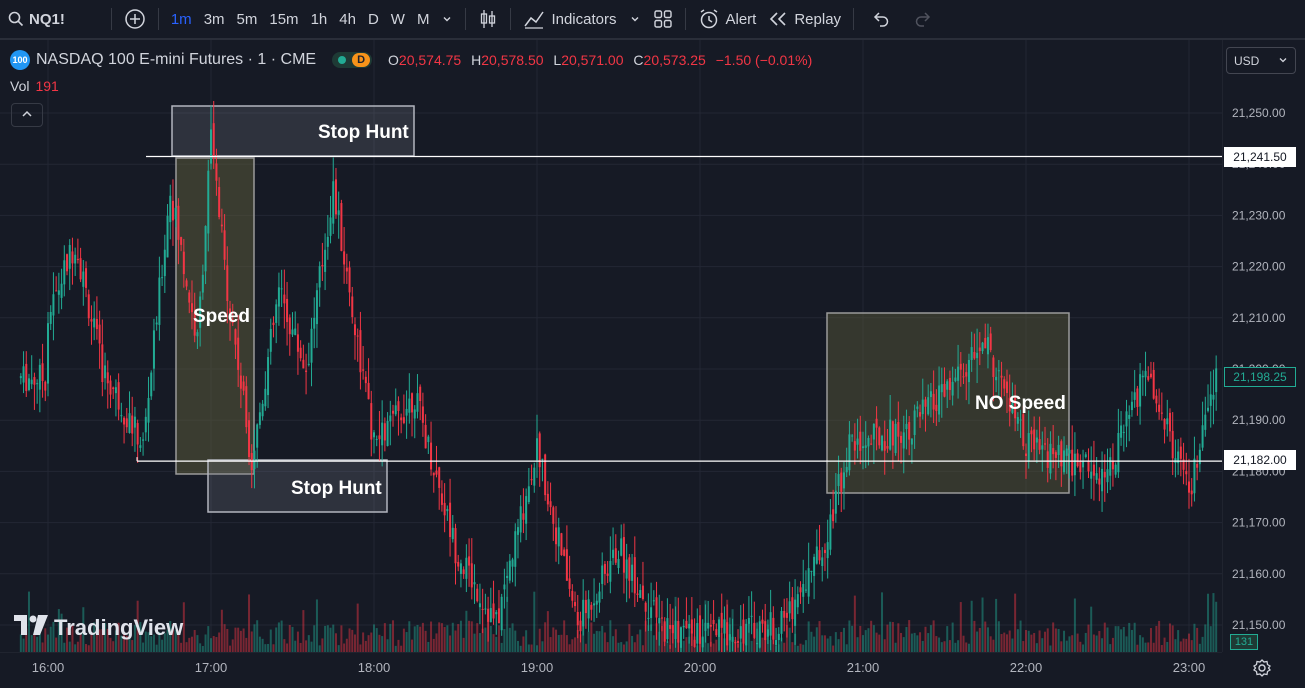  Describe the element at coordinates (764, 60) in the screenshot. I see `change-value: −1.50 (−0.01%)` at that location.